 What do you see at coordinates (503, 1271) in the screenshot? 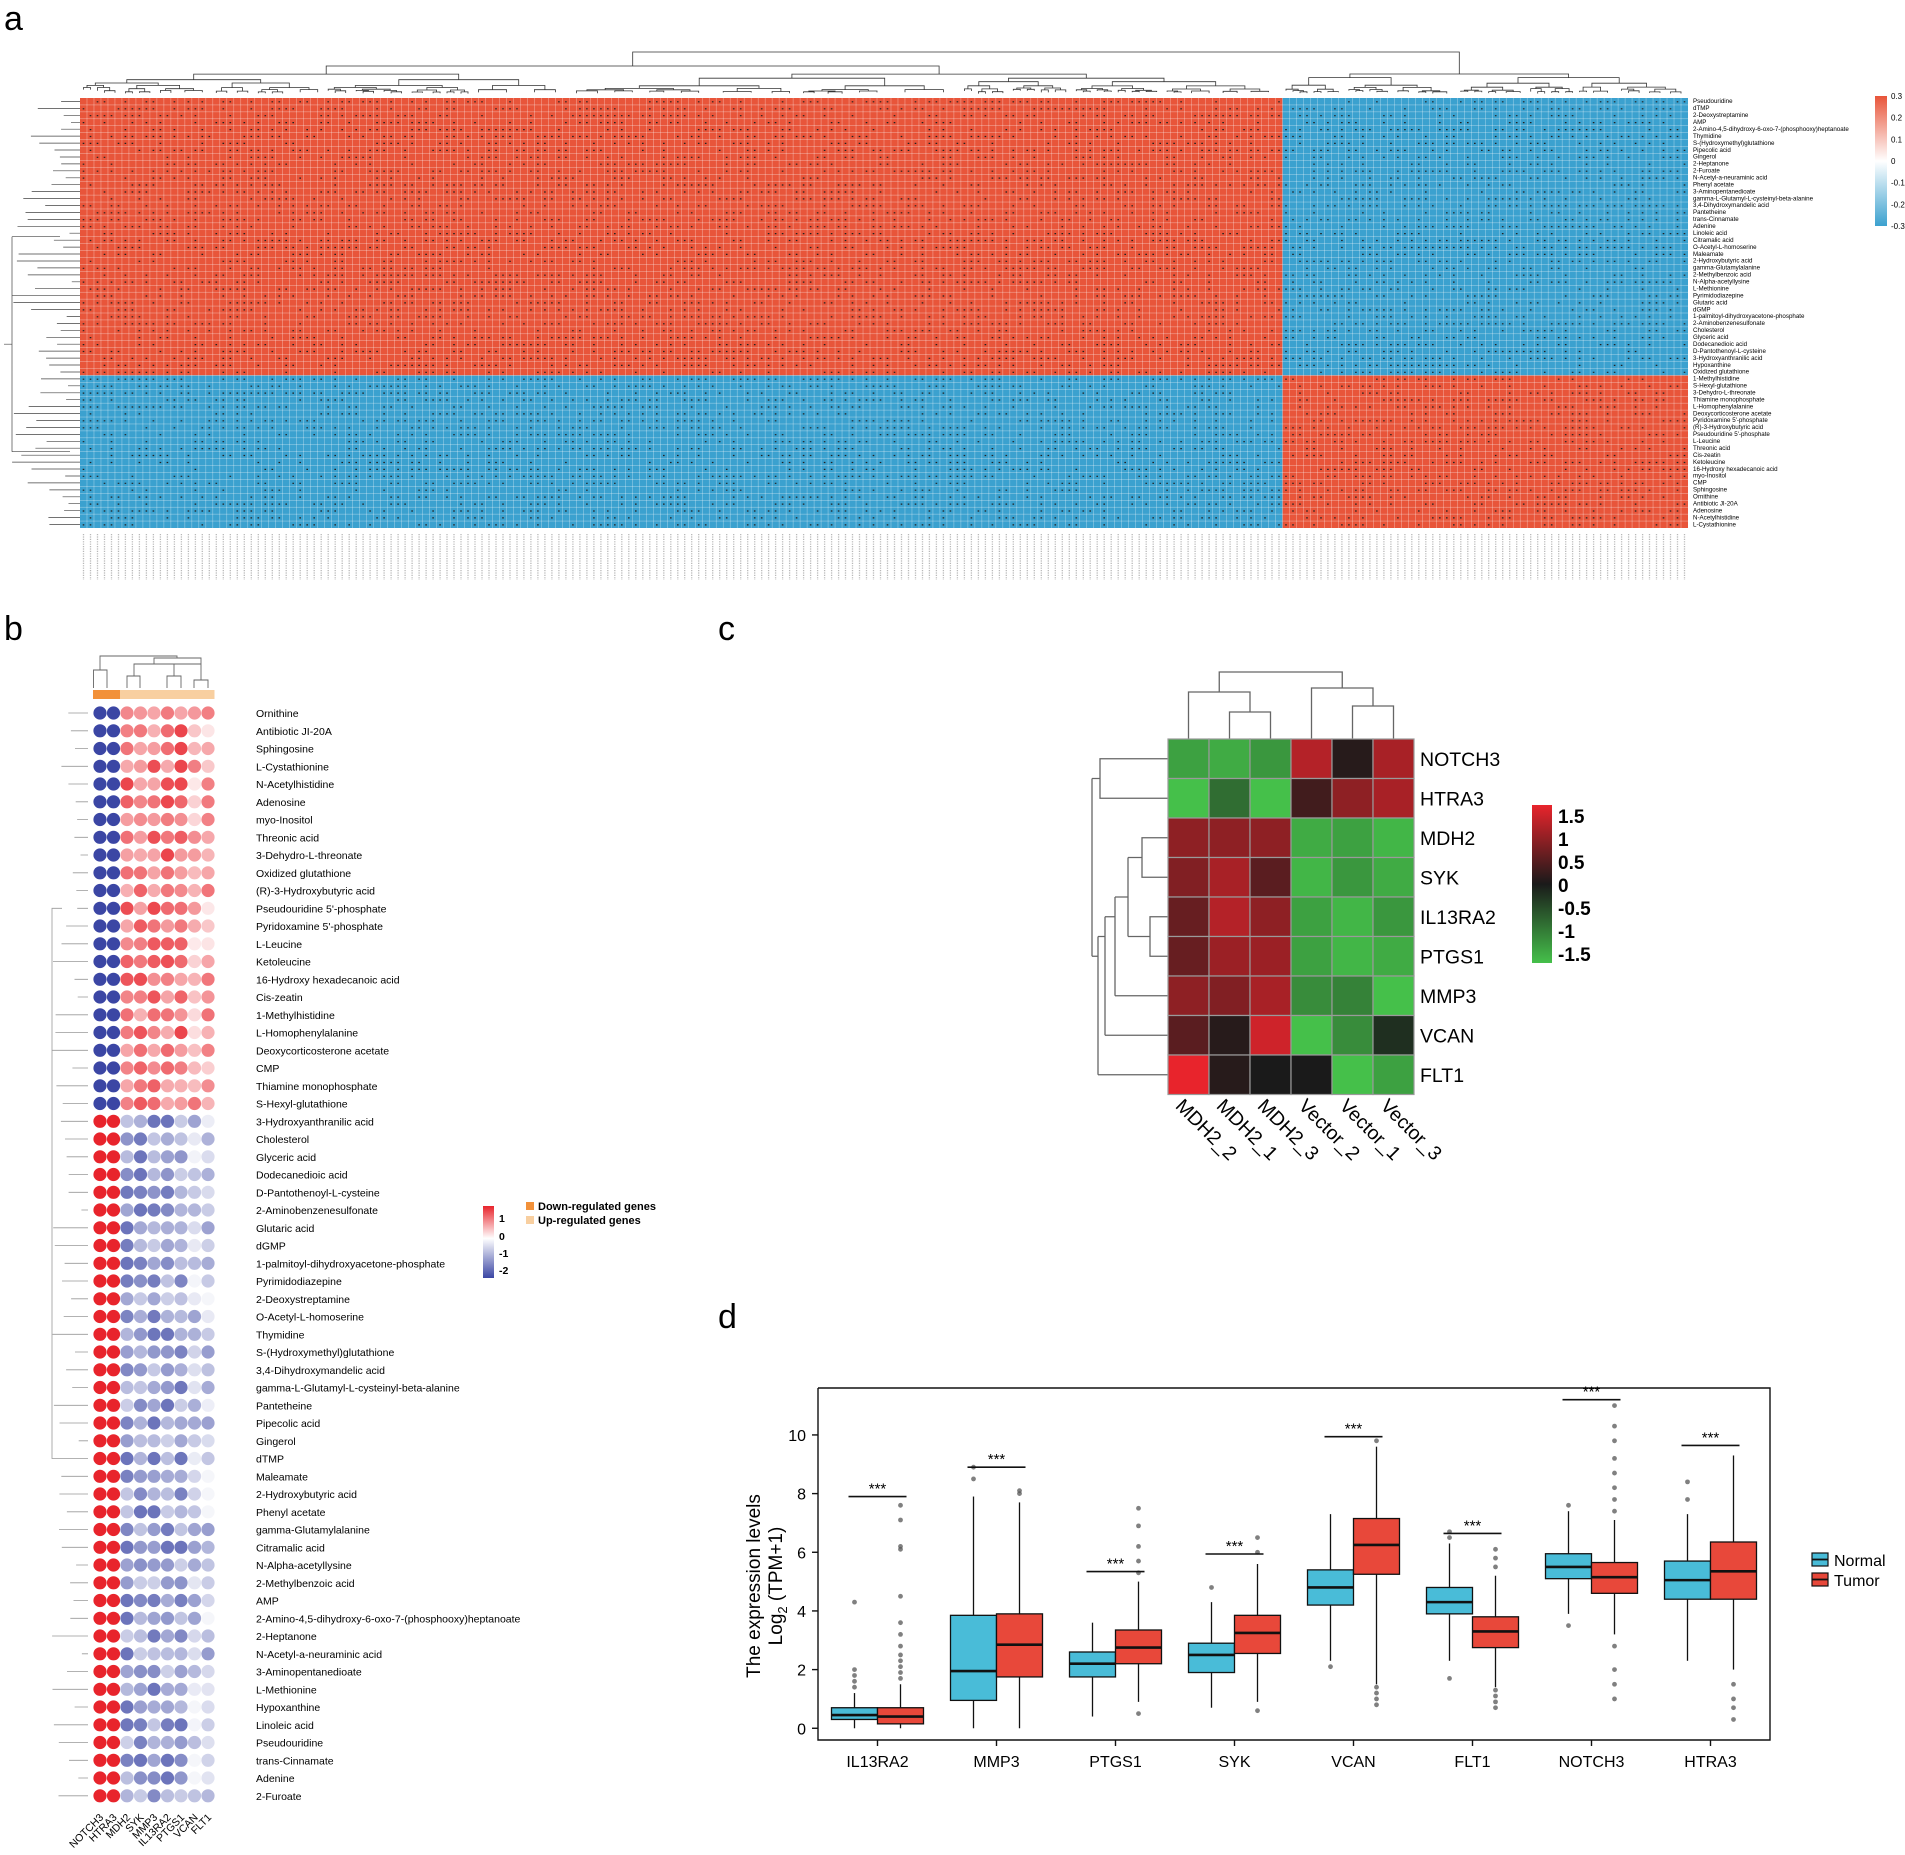
I see `legend-tick: -2` at bounding box center [503, 1271].